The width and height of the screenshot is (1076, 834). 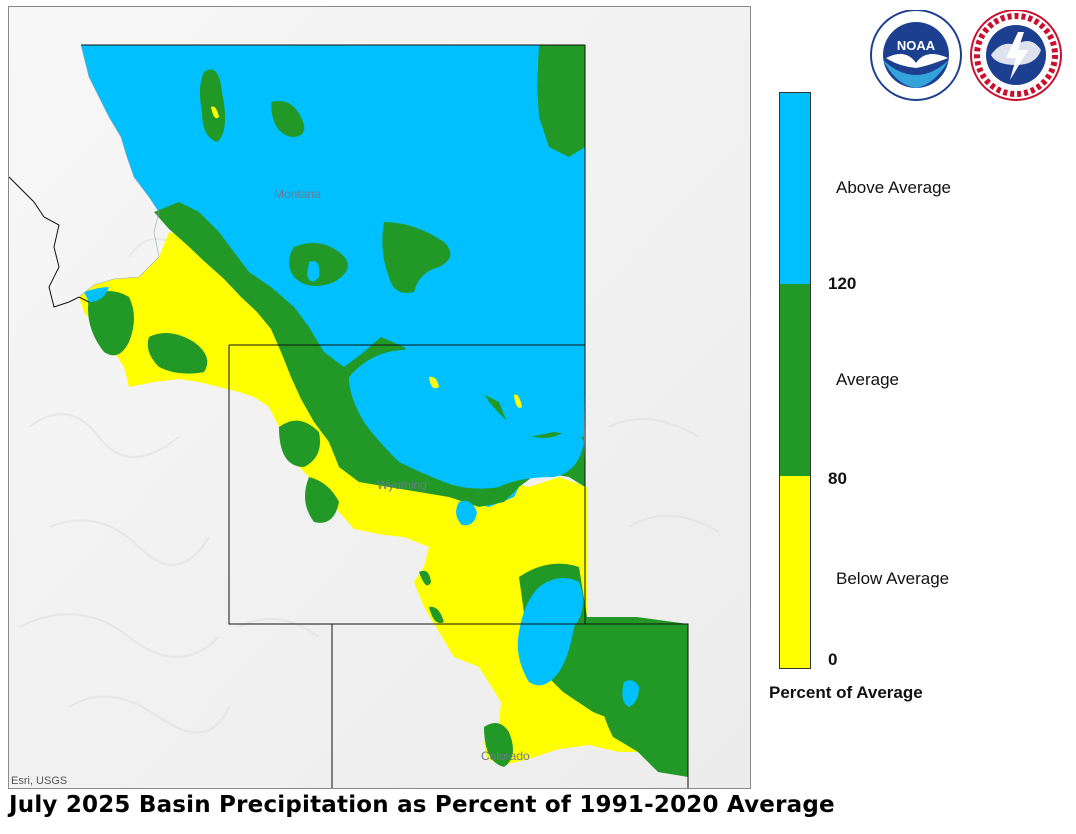 What do you see at coordinates (868, 379) in the screenshot?
I see `legend-label-average: Average` at bounding box center [868, 379].